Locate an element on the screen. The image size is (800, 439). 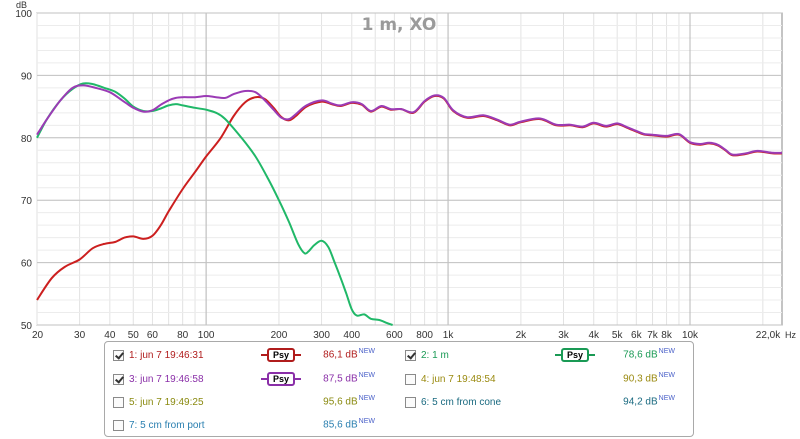
x-tick-label: 1k is located at coordinates (449, 335).